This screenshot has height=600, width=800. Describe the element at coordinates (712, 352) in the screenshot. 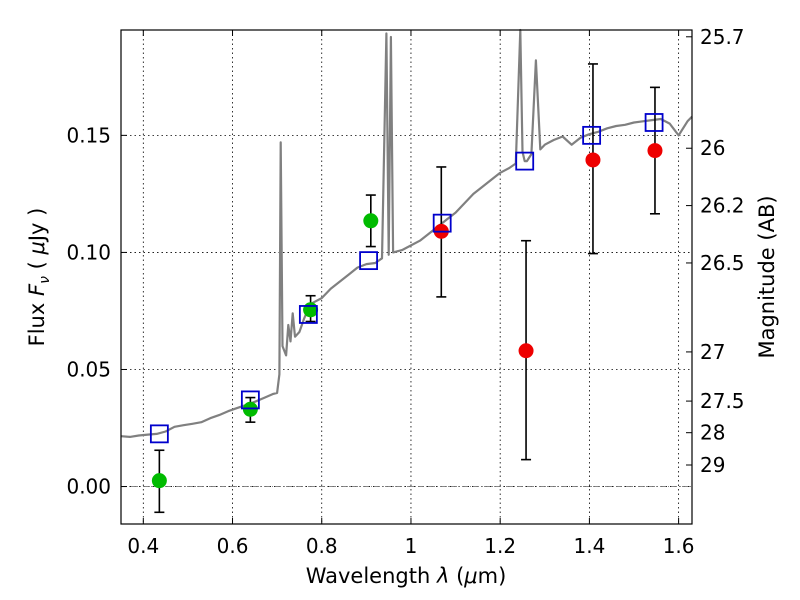

I see `right-tick-label-4: 27` at that location.